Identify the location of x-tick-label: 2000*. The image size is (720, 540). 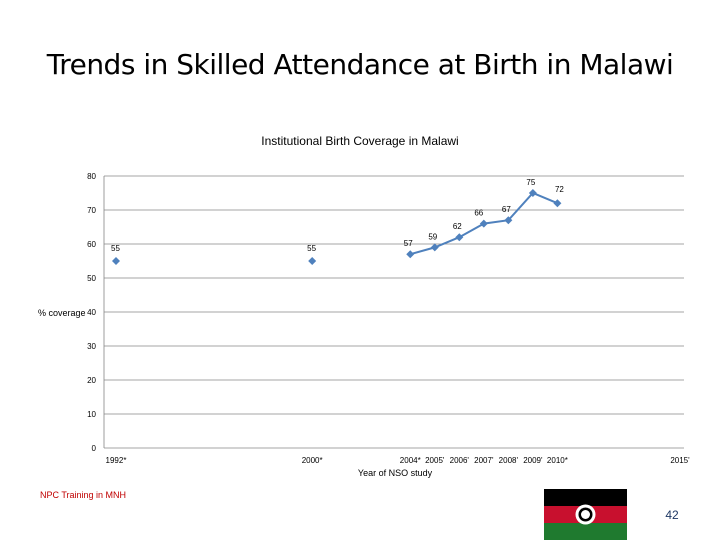
(312, 460).